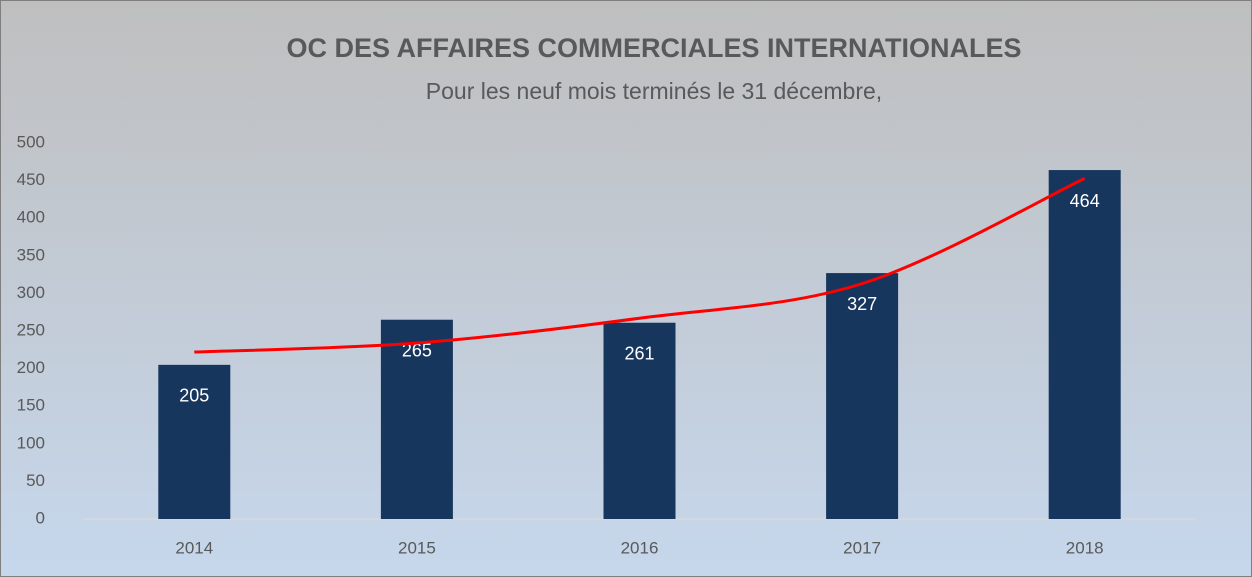 The image size is (1252, 577). I want to click on y-tick-label: 400, so click(31, 217).